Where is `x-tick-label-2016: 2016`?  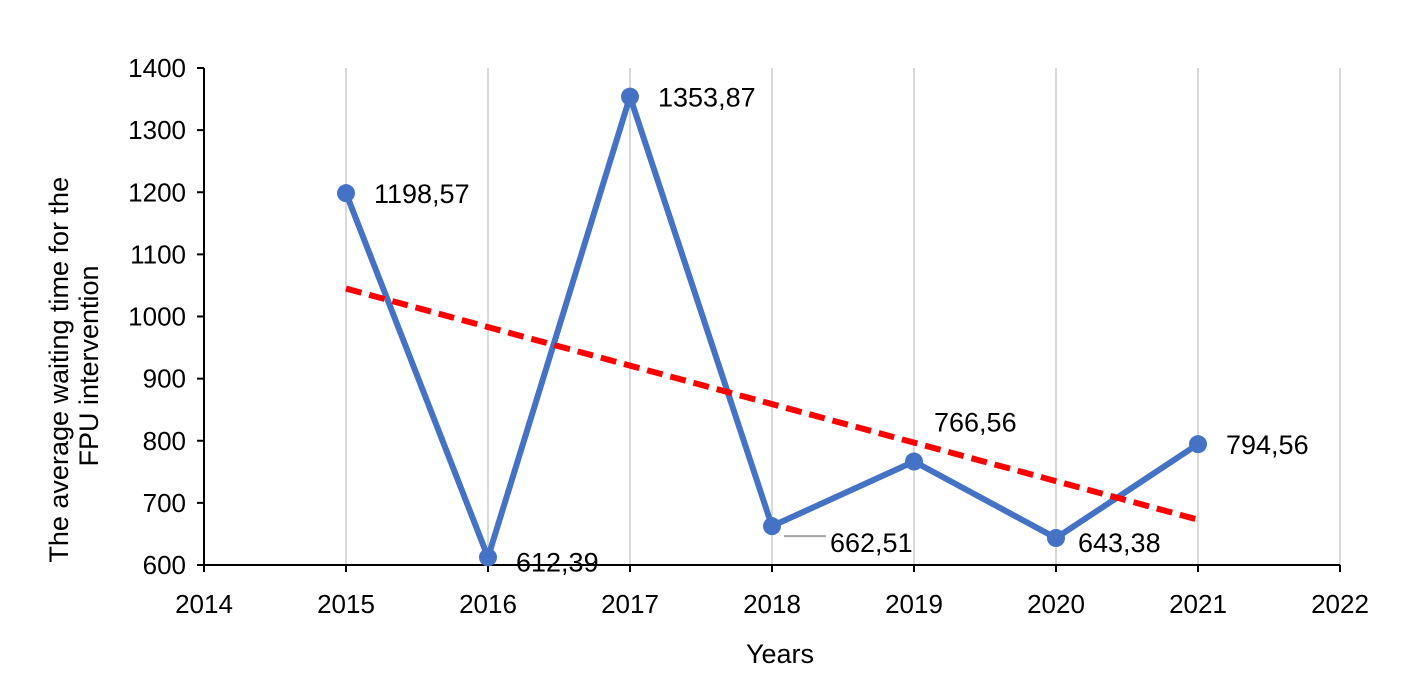 x-tick-label-2016: 2016 is located at coordinates (488, 604).